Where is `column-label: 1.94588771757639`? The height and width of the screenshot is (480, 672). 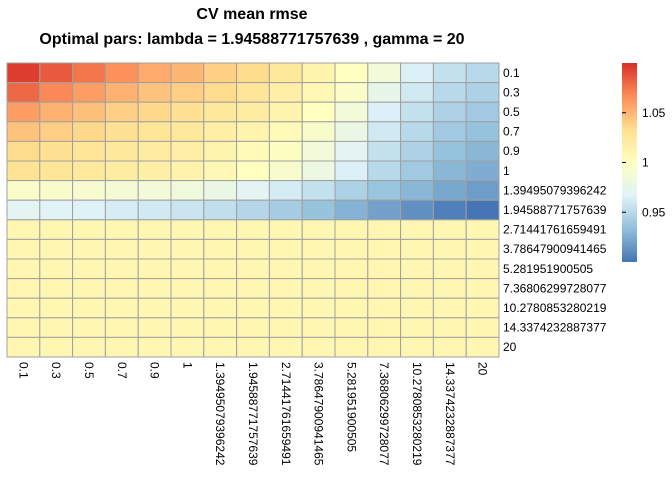 column-label: 1.94588771757639 is located at coordinates (253, 414).